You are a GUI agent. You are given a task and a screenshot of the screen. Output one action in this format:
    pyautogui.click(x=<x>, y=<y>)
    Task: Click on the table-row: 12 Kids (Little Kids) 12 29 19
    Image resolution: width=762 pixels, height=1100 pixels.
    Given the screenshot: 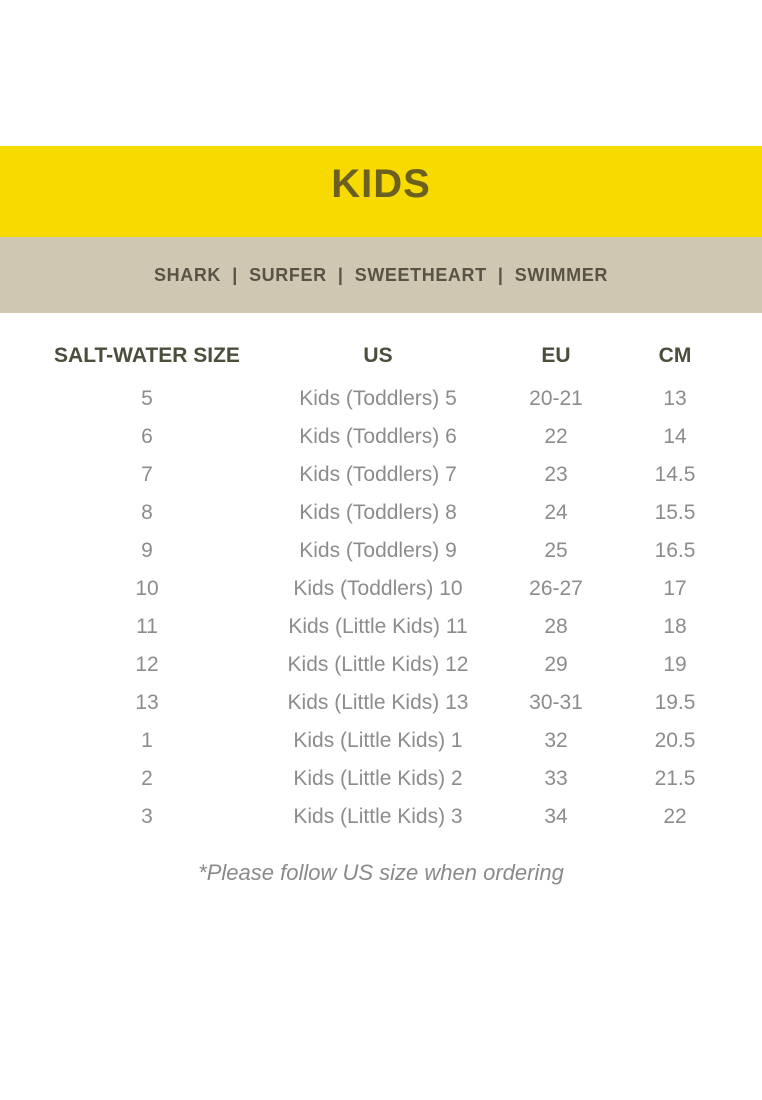 What is the action you would take?
    pyautogui.click(x=390, y=665)
    